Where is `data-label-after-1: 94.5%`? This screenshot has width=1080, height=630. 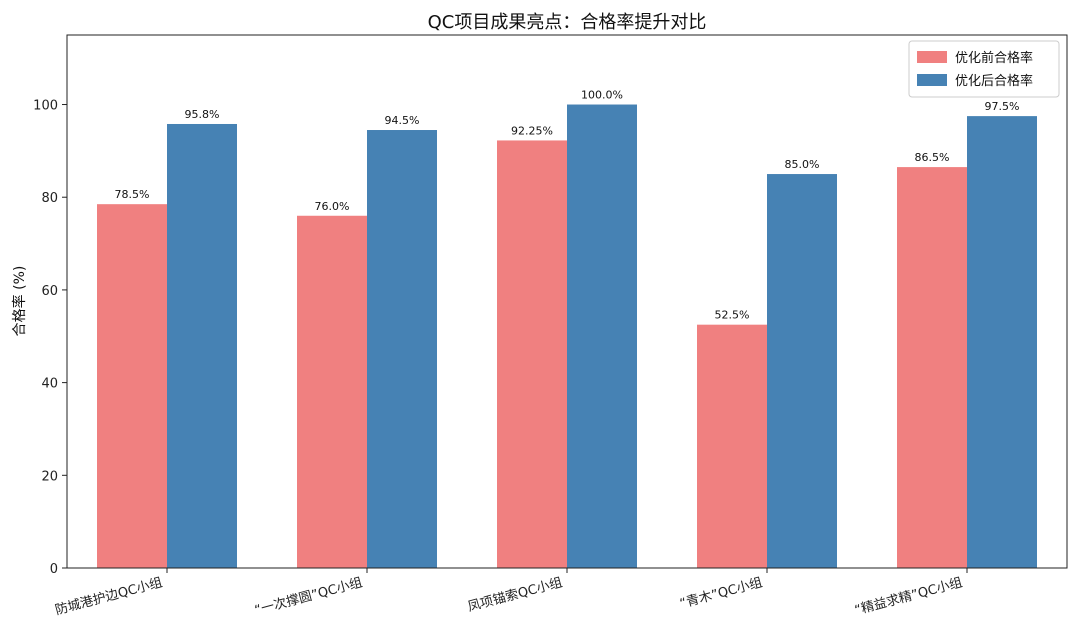 data-label-after-1: 94.5% is located at coordinates (402, 120).